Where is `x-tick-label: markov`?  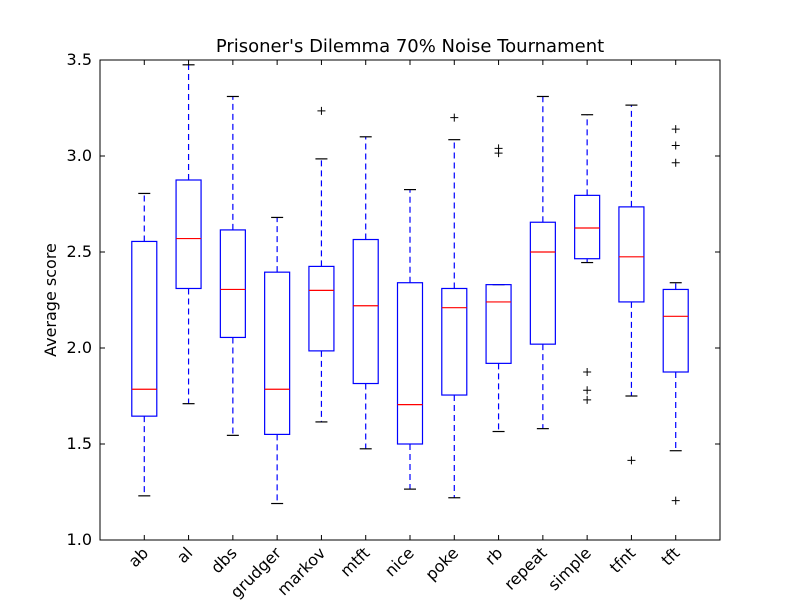 x-tick-label: markov is located at coordinates (301, 571).